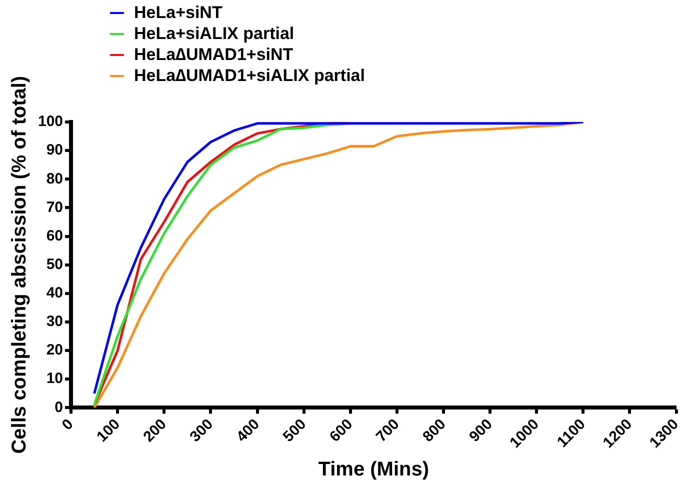 The image size is (691, 490). Describe the element at coordinates (481, 431) in the screenshot. I see `x-tick-label: 900` at that location.